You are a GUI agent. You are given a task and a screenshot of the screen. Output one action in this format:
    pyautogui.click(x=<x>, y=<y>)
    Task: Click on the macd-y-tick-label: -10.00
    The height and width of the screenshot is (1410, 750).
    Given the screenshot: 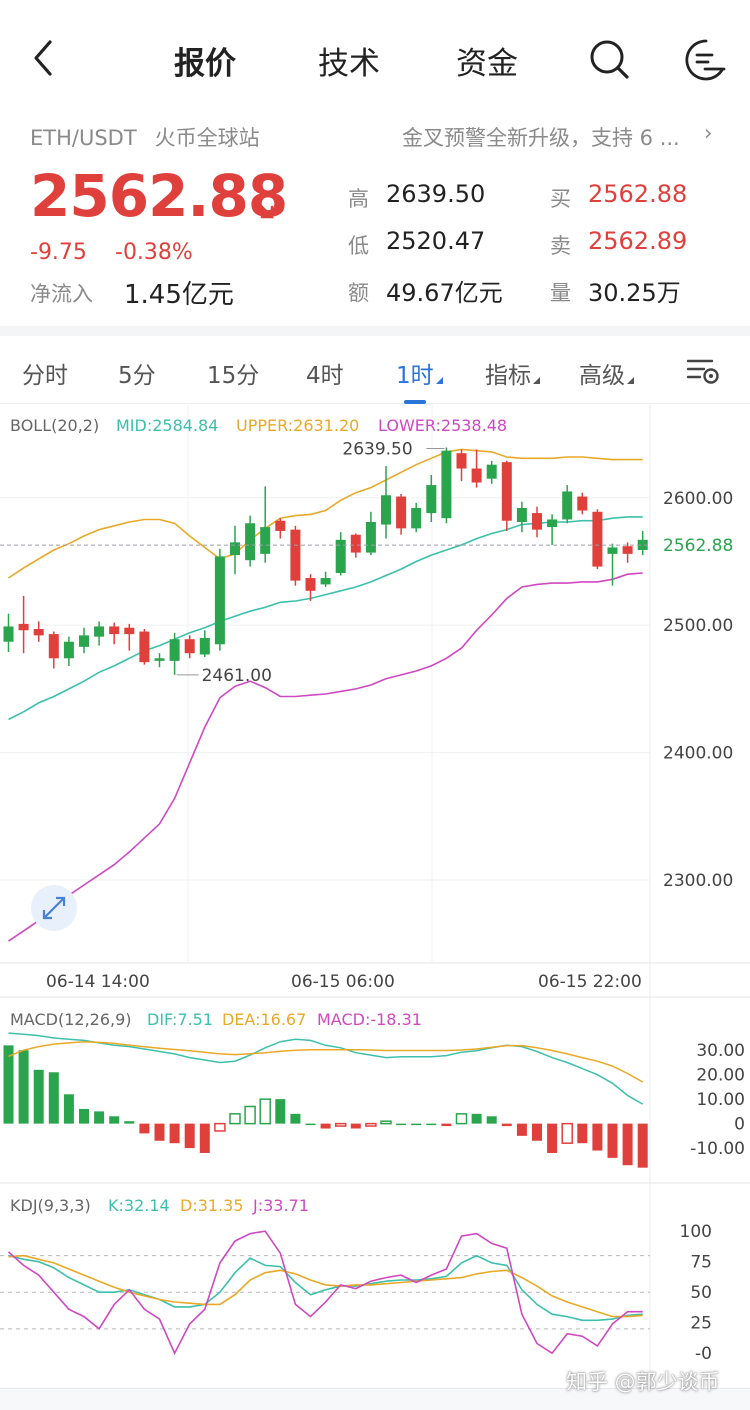 What is the action you would take?
    pyautogui.click(x=717, y=1149)
    